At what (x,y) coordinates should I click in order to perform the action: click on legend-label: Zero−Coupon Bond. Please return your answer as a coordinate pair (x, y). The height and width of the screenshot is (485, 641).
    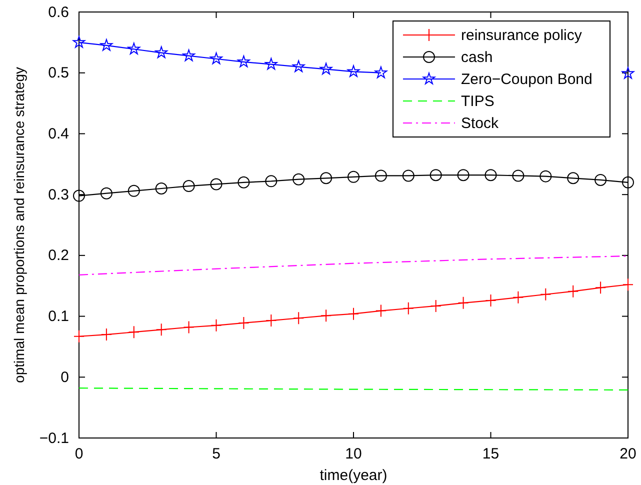
    Looking at the image, I should click on (526, 79).